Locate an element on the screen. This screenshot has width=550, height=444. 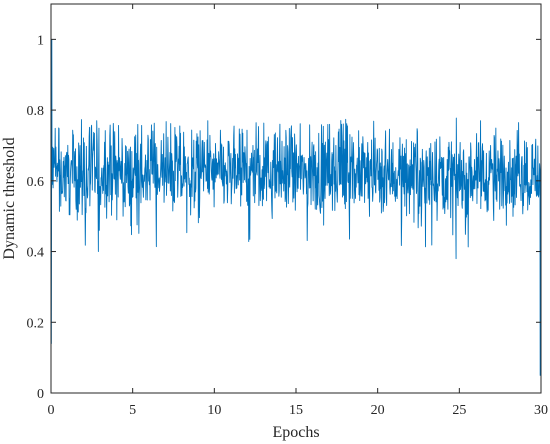
x-tick-label: 5 is located at coordinates (132, 410).